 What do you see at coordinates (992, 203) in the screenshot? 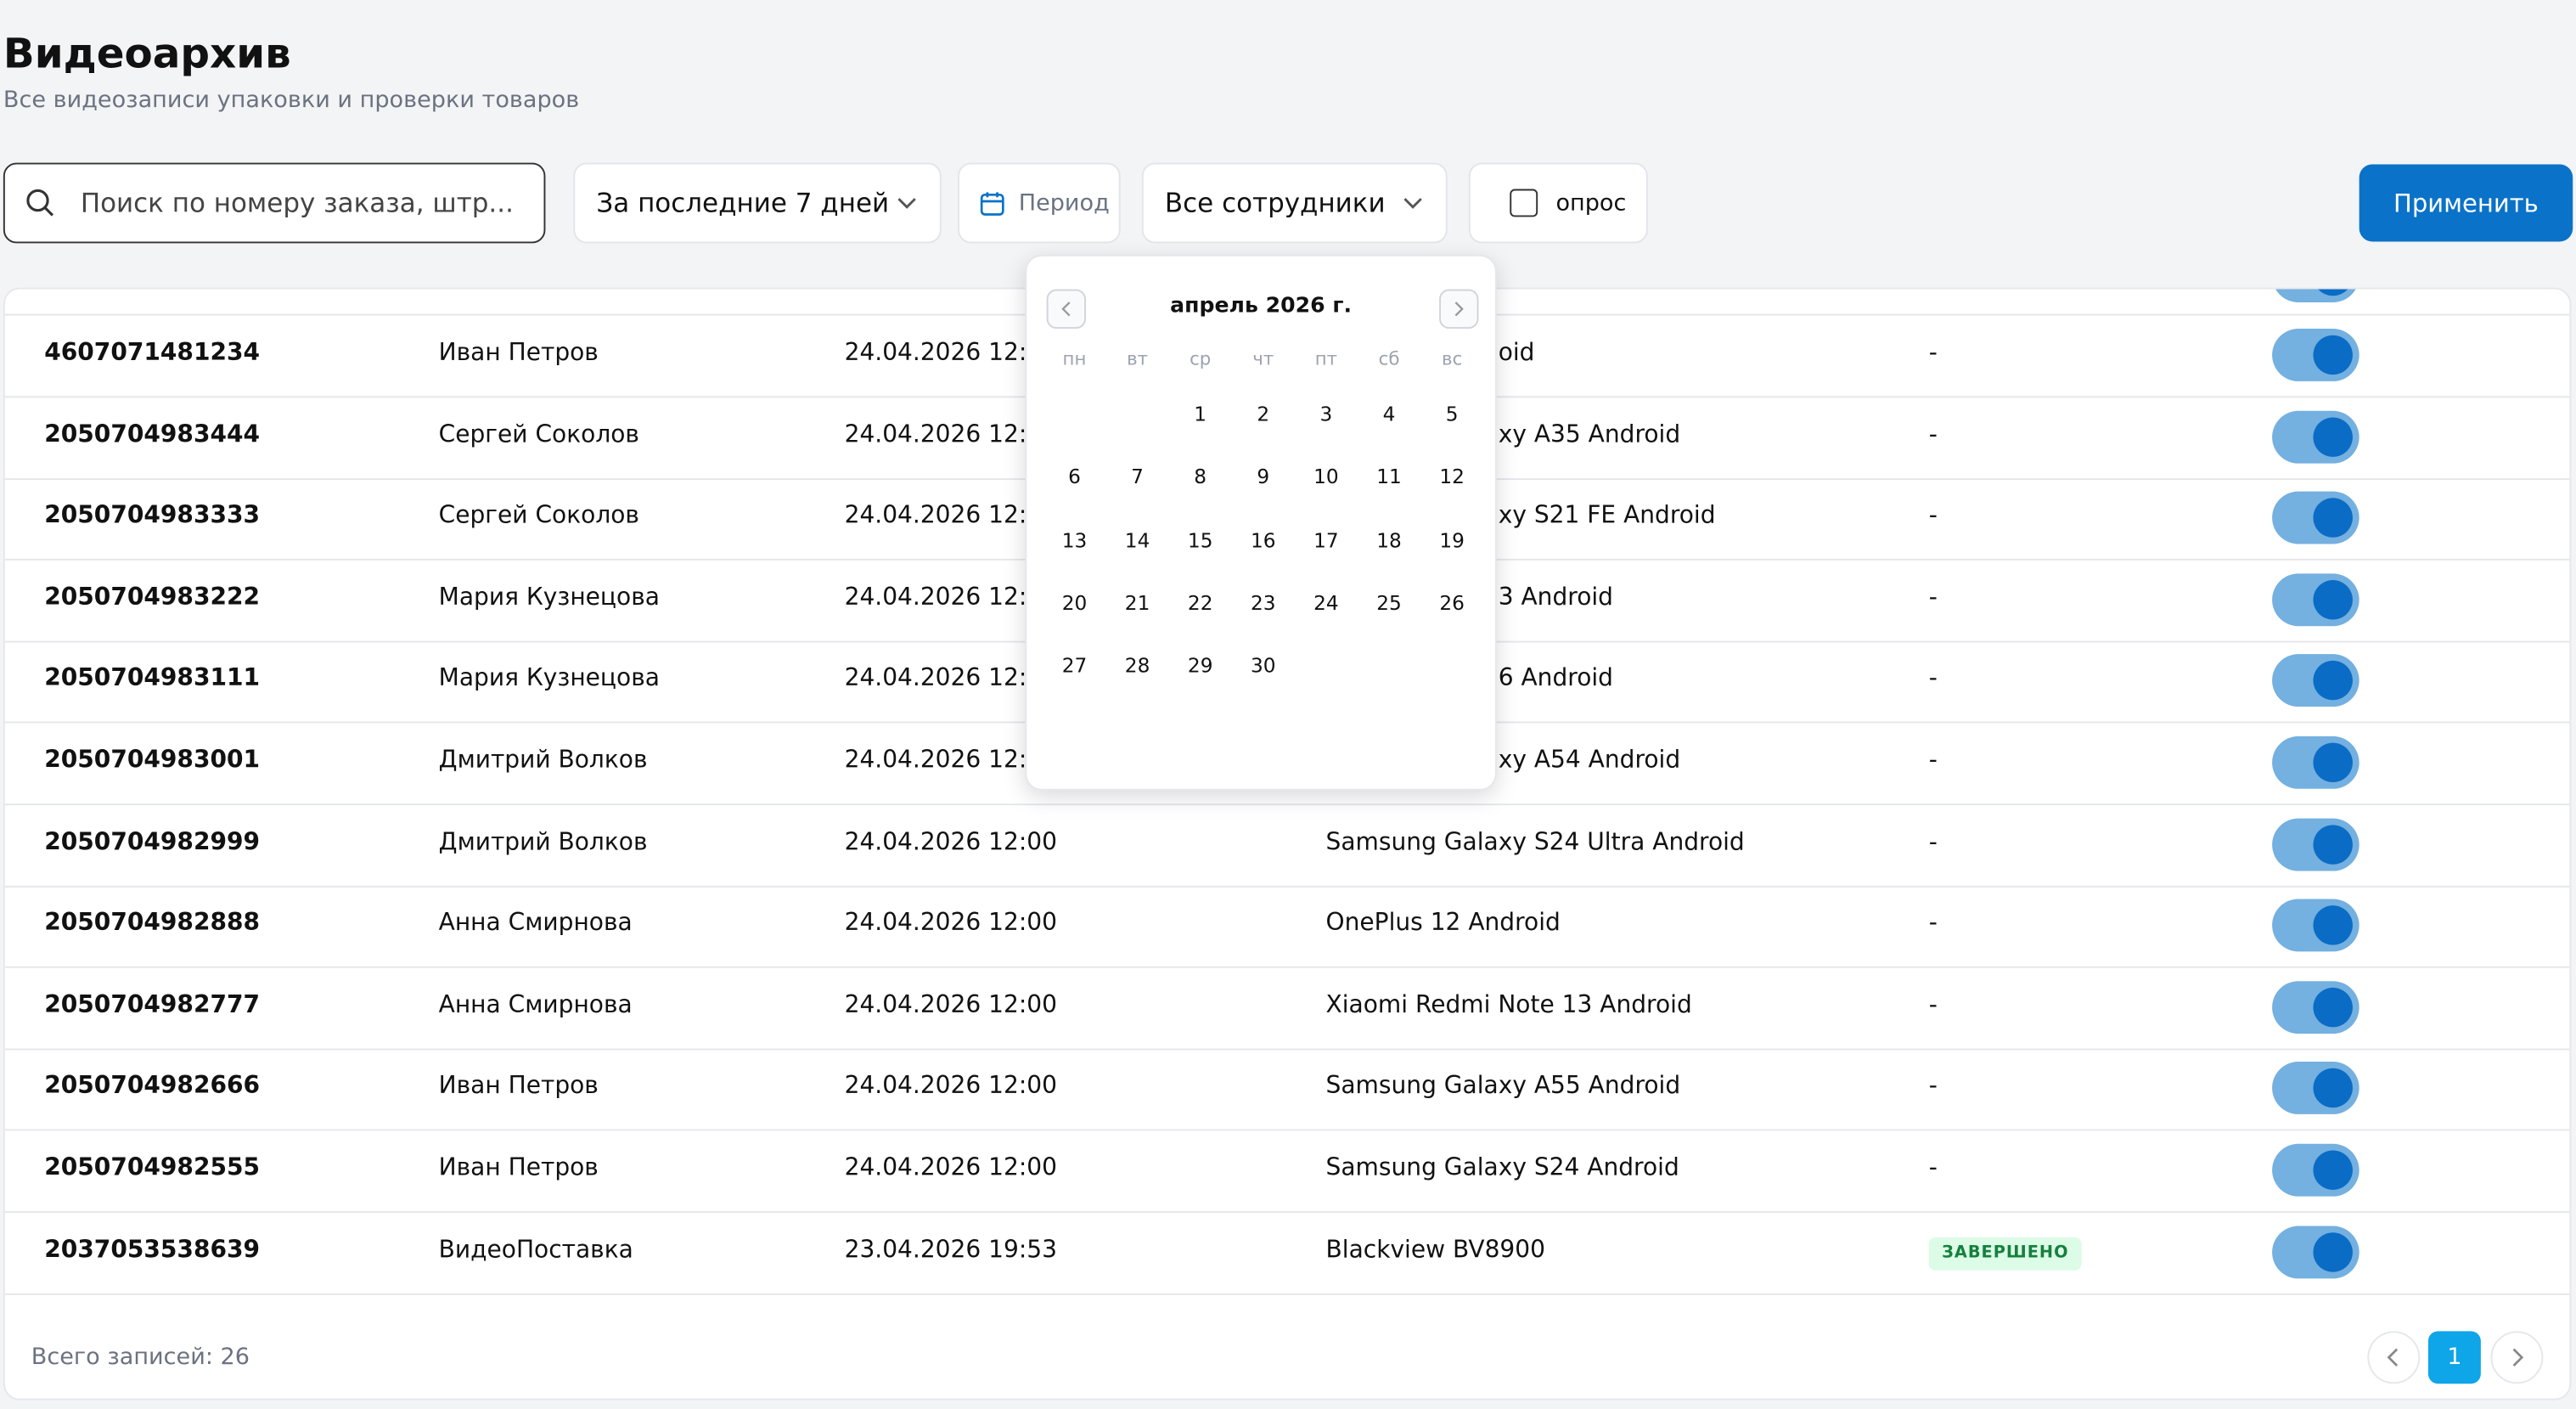
I see `calendar-icon` at bounding box center [992, 203].